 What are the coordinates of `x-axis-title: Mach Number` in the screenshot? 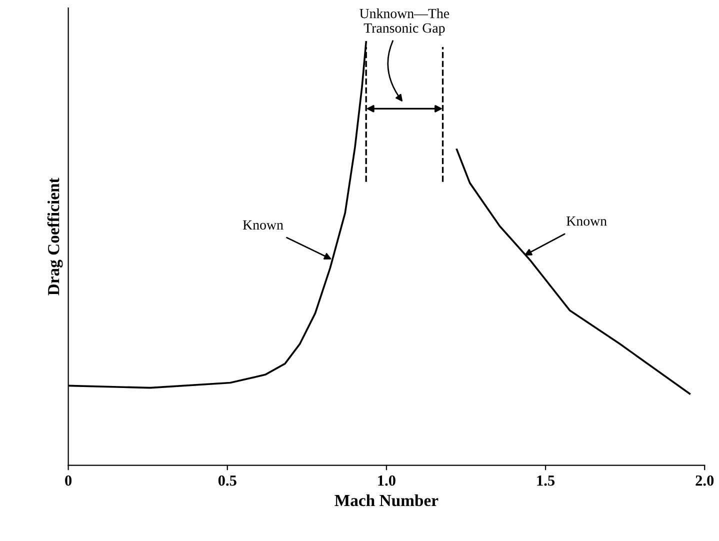 It's located at (386, 500).